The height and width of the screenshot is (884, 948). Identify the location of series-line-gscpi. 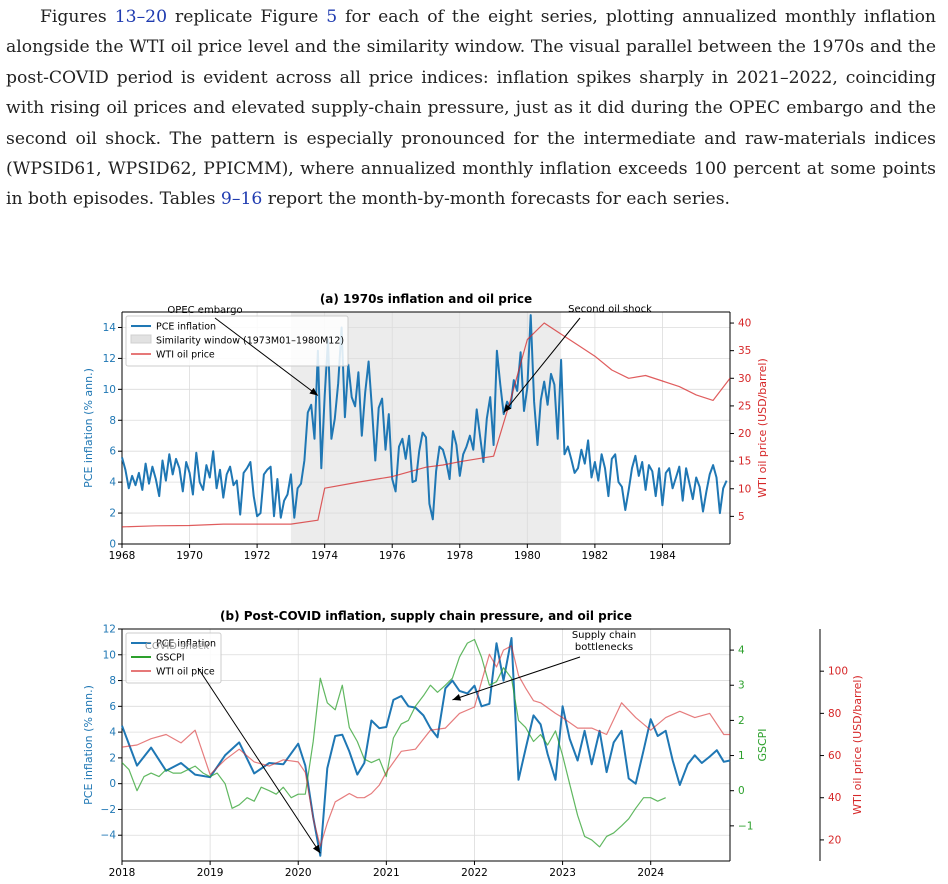
(393, 743).